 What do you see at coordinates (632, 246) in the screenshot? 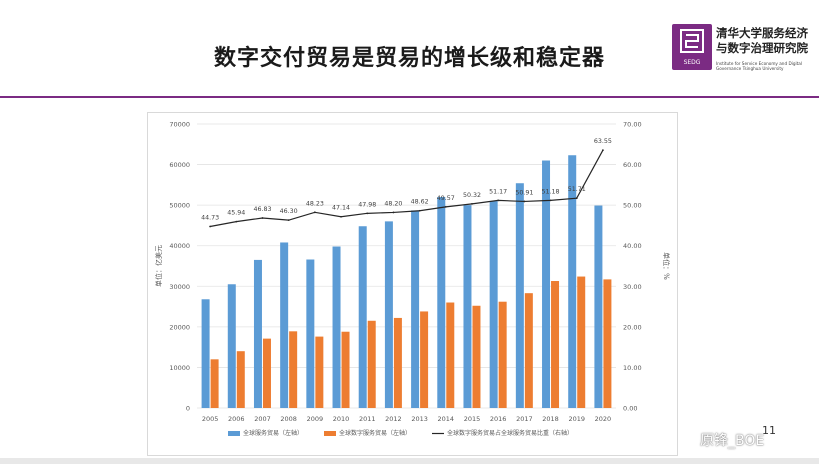
I see `y-right-tick-label: 40.00` at bounding box center [632, 246].